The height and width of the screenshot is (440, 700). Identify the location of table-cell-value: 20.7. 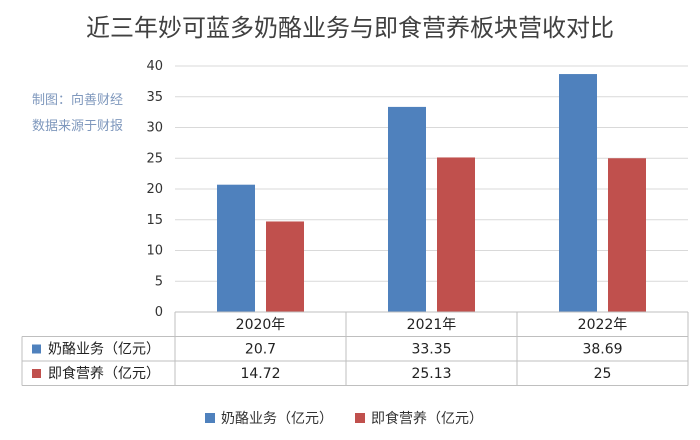
(260, 350).